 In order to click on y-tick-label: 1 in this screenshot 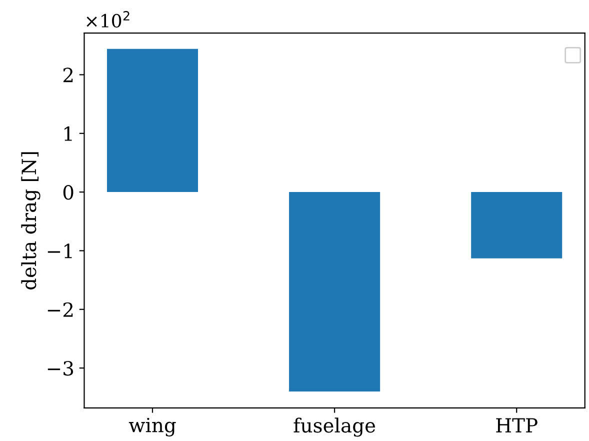, I will do `click(68, 133)`.